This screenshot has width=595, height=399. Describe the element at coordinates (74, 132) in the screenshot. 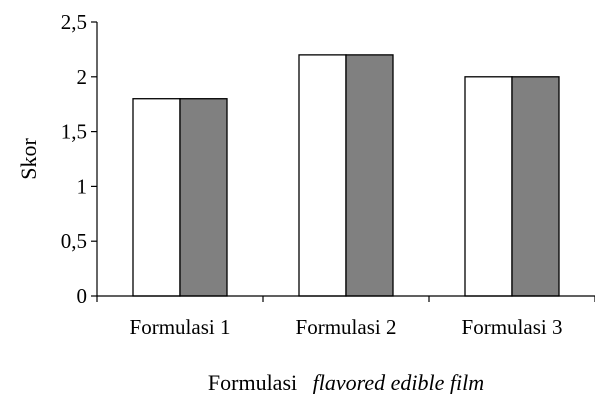

I see `y-tick-label: 1,5` at that location.